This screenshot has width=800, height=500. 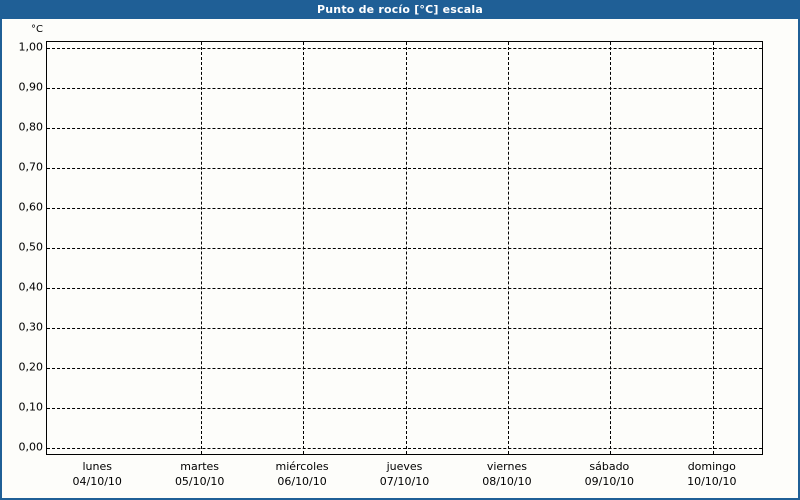 What do you see at coordinates (609, 481) in the screenshot?
I see `x-axis-date-label: 09/10/10` at bounding box center [609, 481].